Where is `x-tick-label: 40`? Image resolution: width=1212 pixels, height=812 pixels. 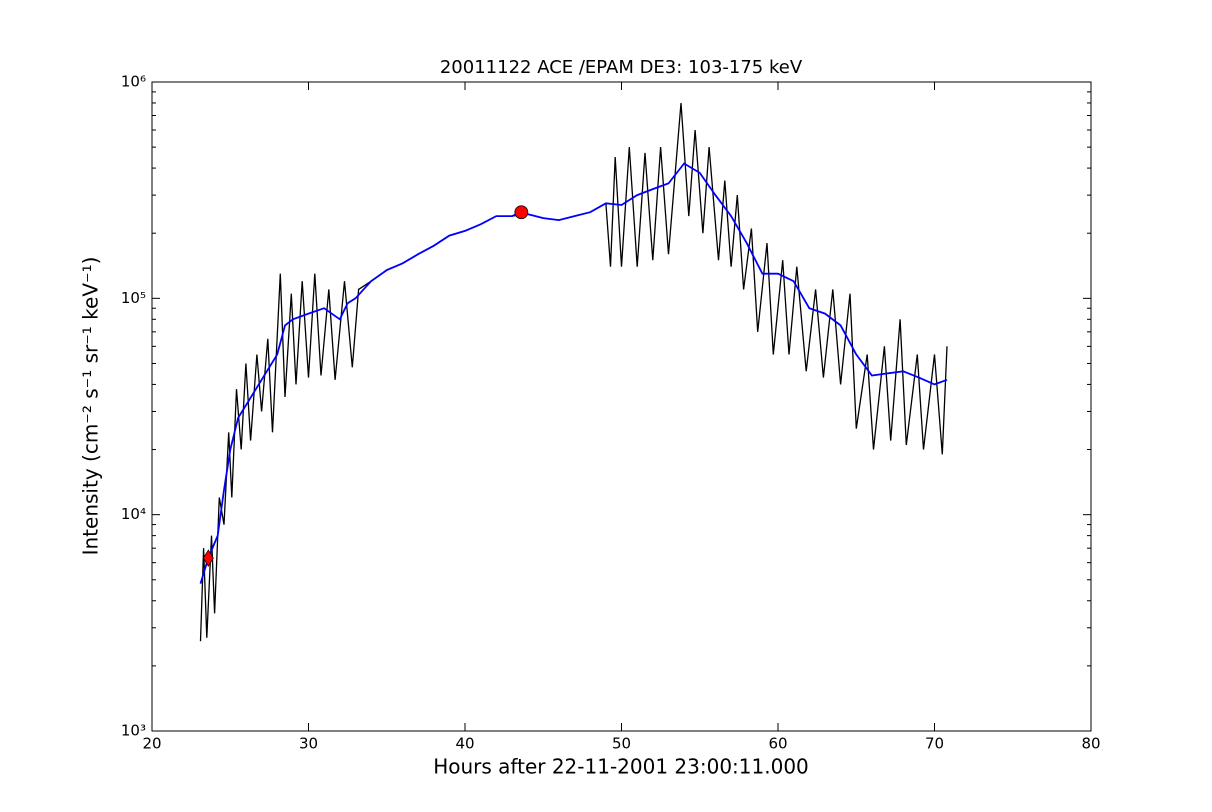 x-tick-label: 40 is located at coordinates (464, 744).